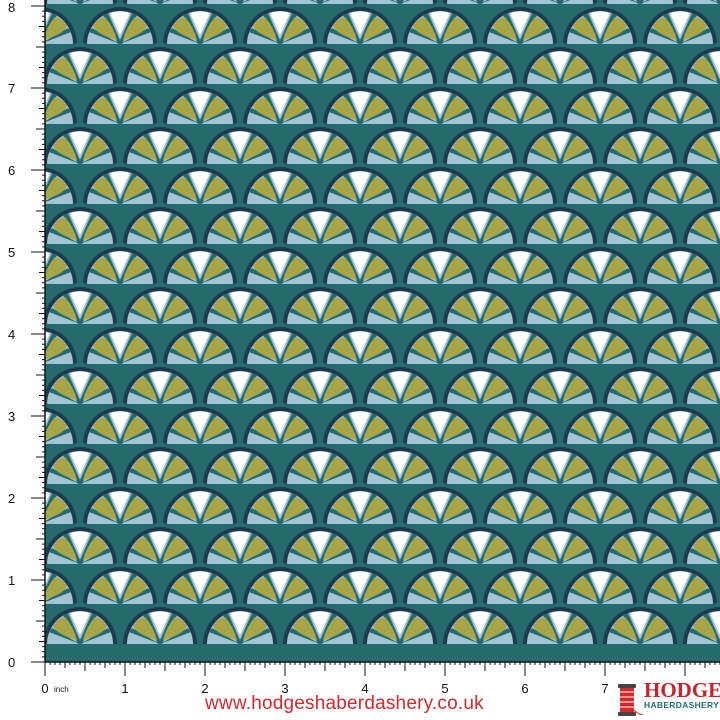 This screenshot has height=720, width=720. I want to click on thread-spool-icon, so click(631, 700).